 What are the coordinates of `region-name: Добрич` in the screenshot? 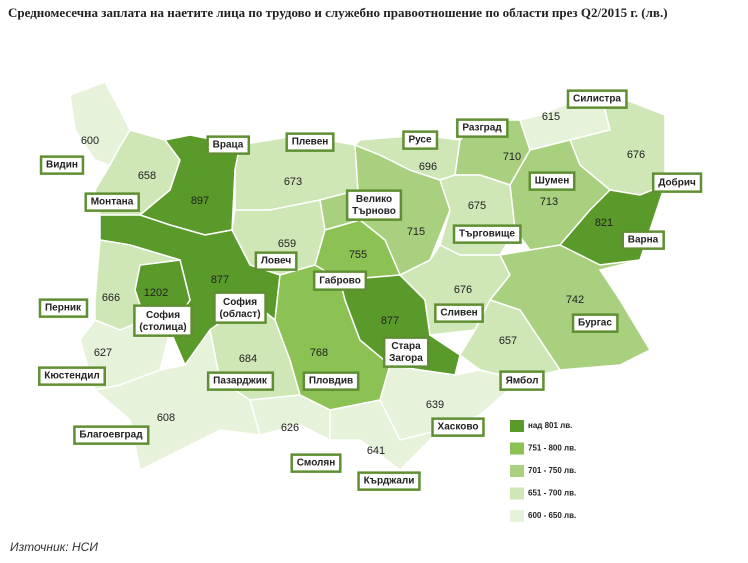 It's located at (677, 183).